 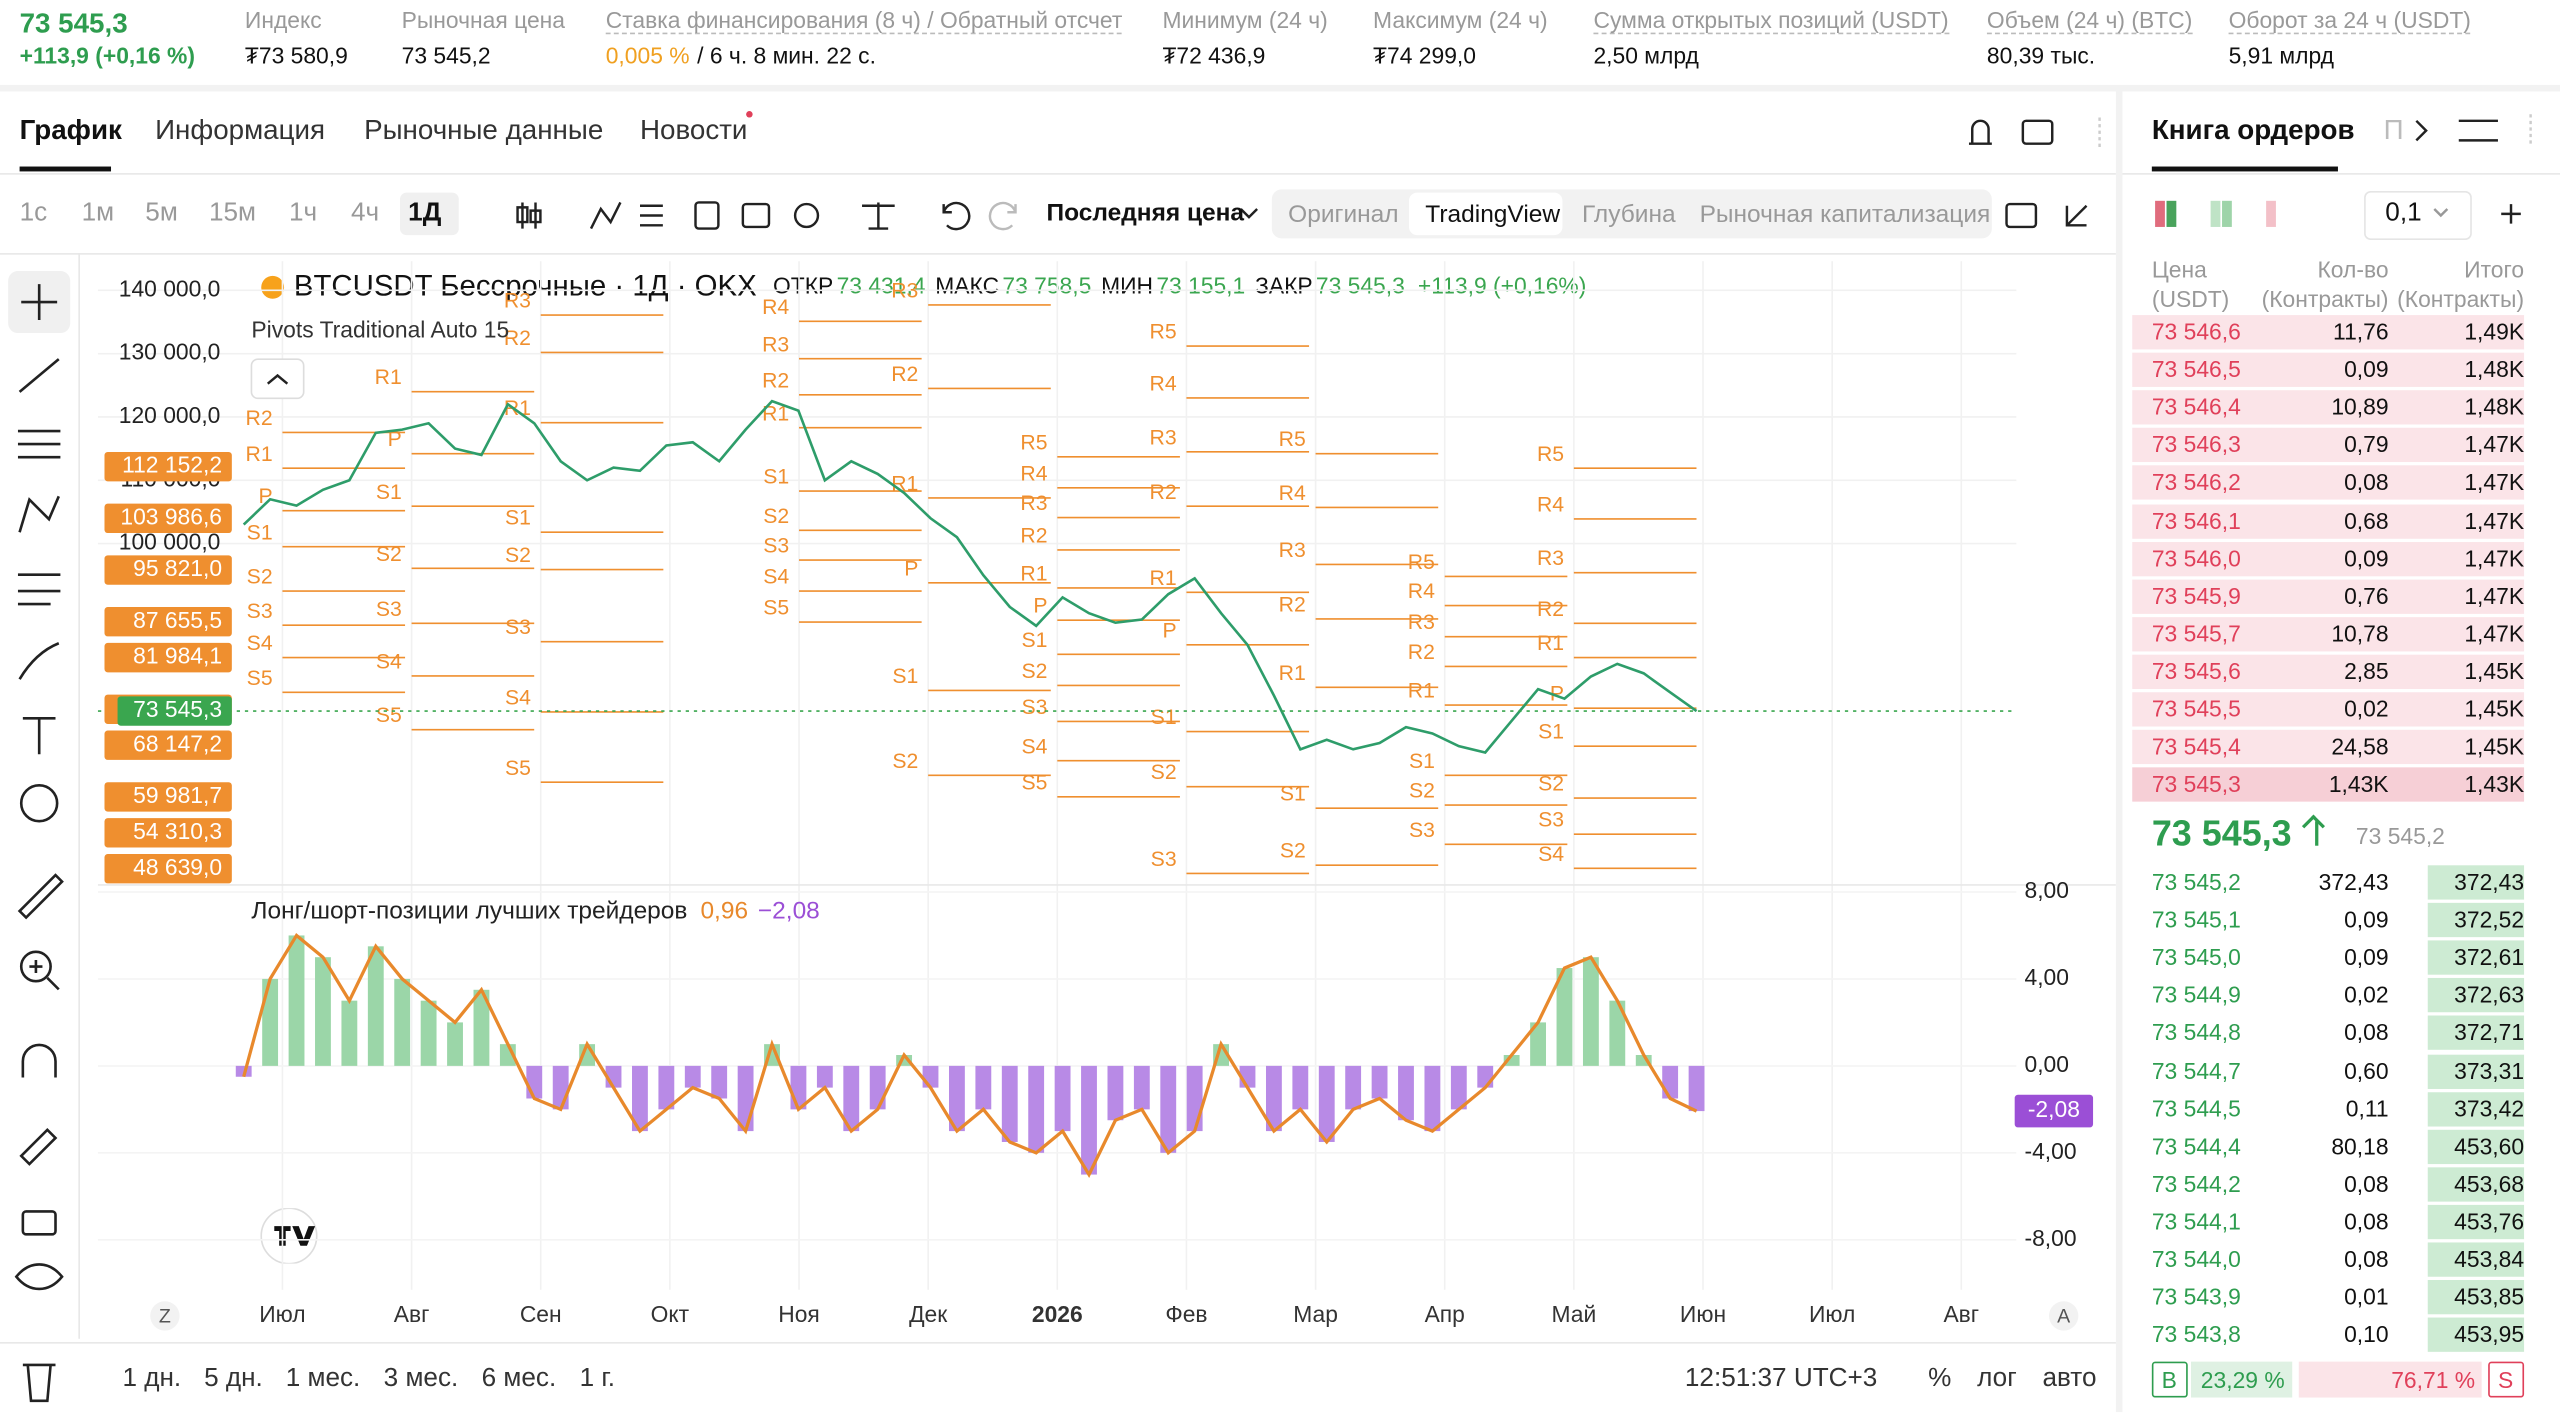 What do you see at coordinates (1781, 1378) in the screenshot?
I see `clock: 12:51:37 UTC+3` at bounding box center [1781, 1378].